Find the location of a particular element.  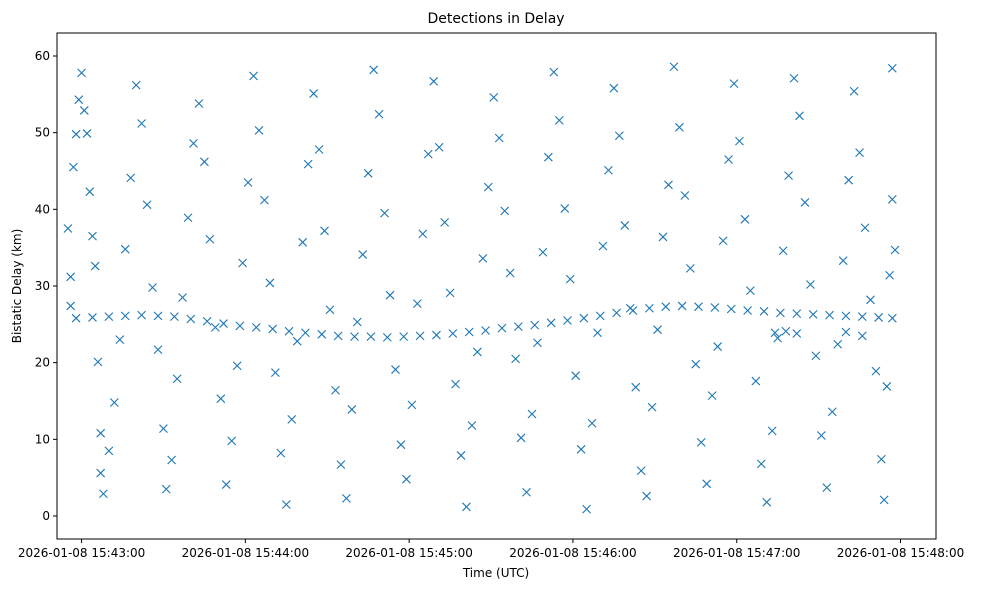

y-tick-label: 40 is located at coordinates (42, 209).